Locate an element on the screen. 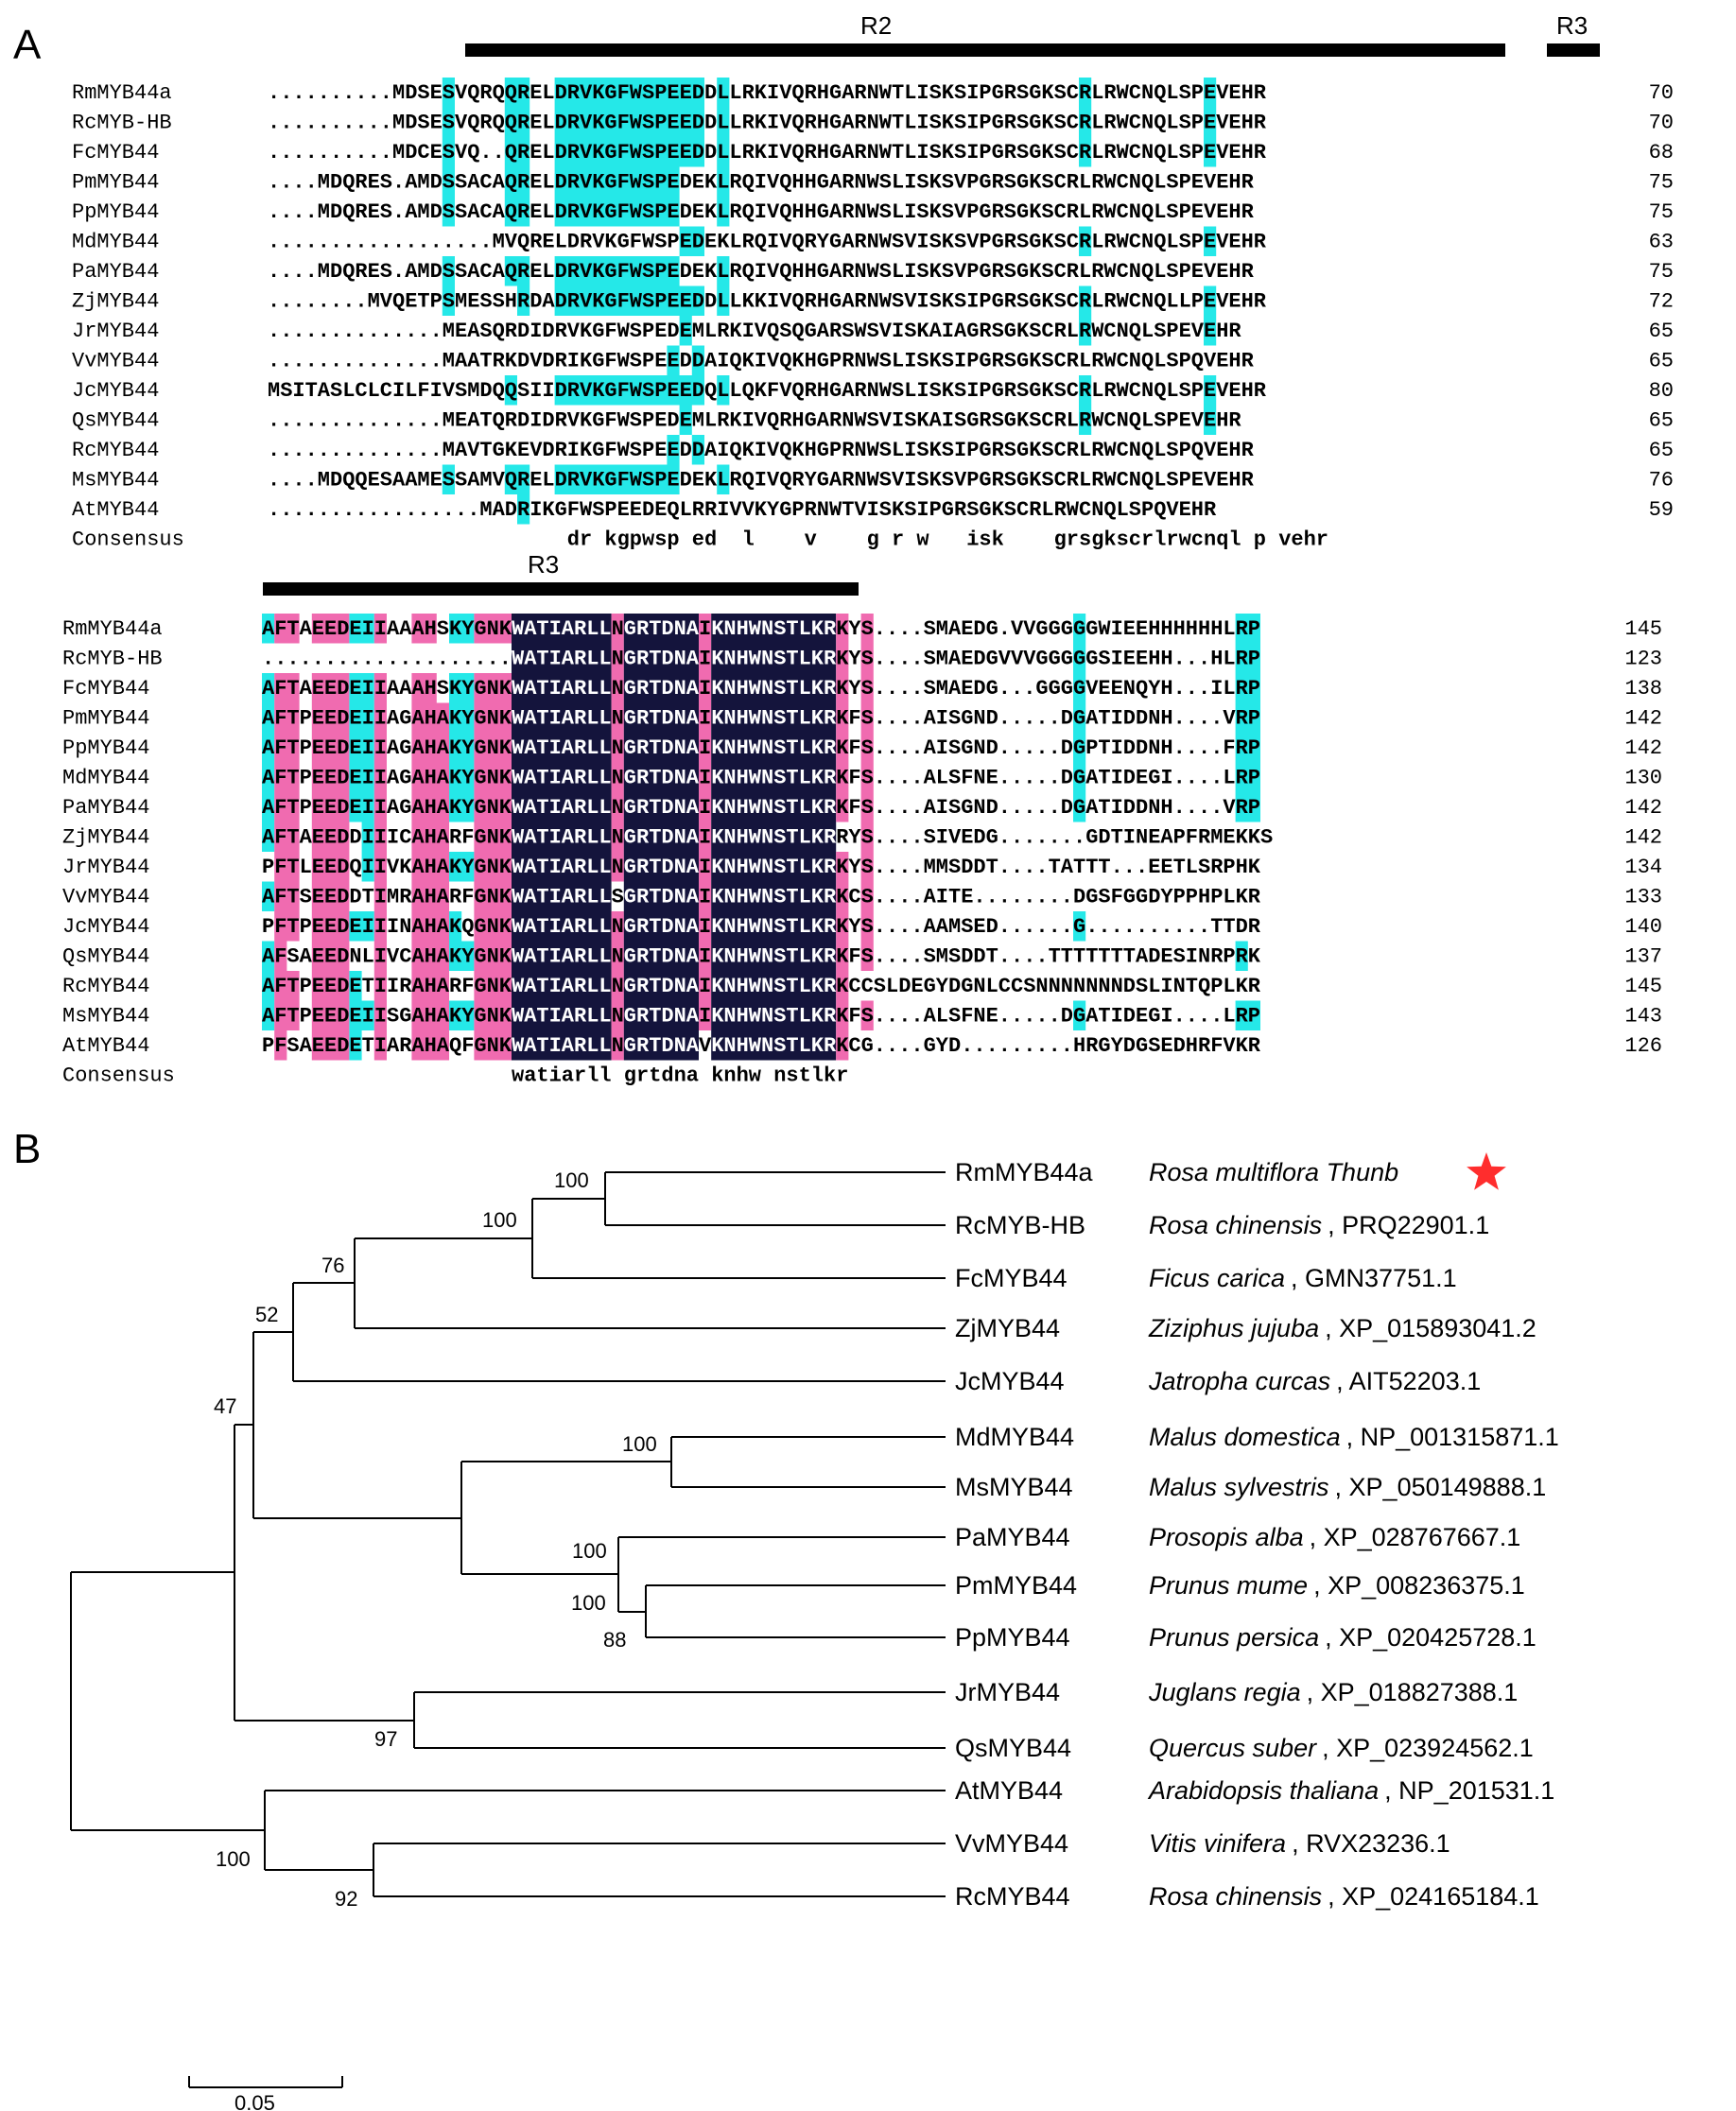 The height and width of the screenshot is (2111, 1736). leaf-species: Prunus mume is located at coordinates (1228, 1586).